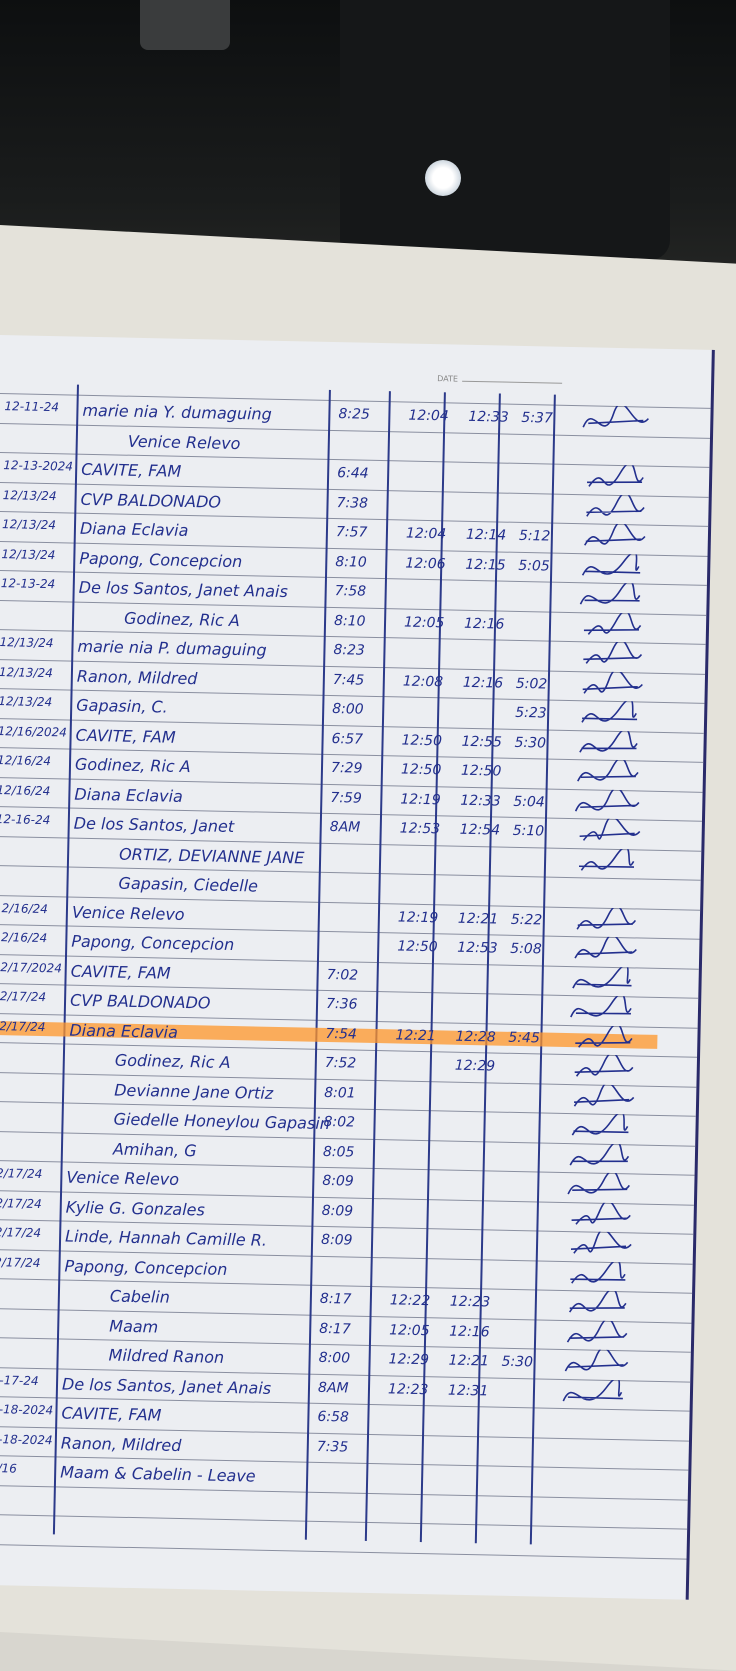  What do you see at coordinates (19, 1380) in the screenshot?
I see `date-cell: 12-17-24` at bounding box center [19, 1380].